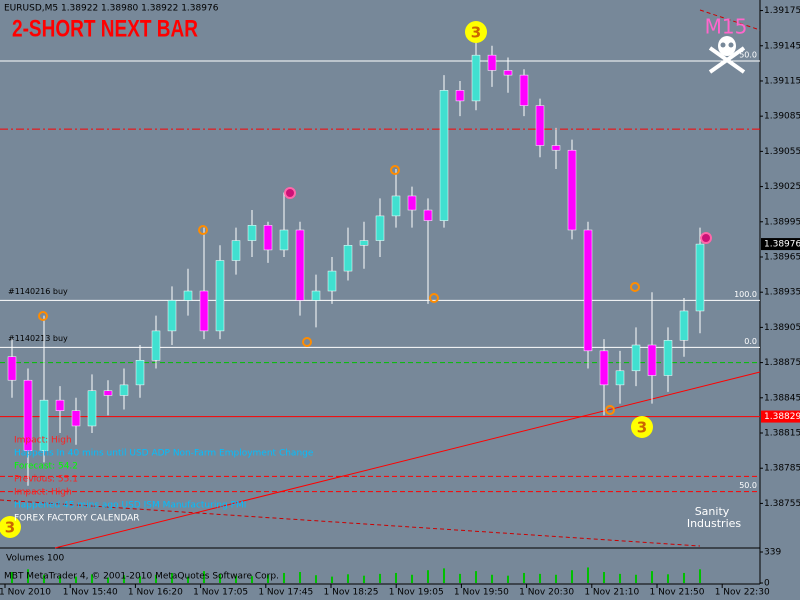 This screenshot has height=600, width=800. I want to click on volumes: Volumes 100 339 0, so click(393, 568).